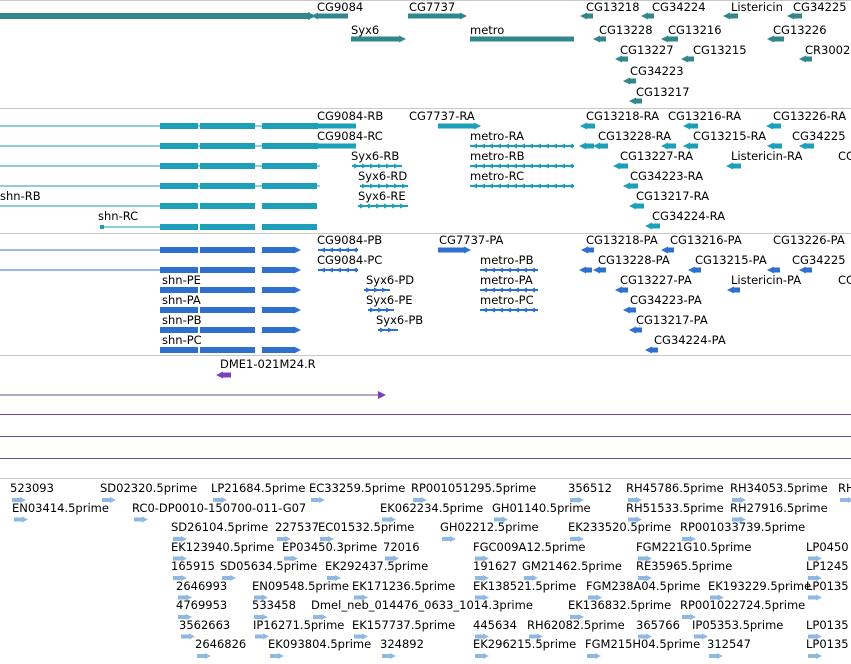  Describe the element at coordinates (576, 624) in the screenshot. I see `est-label: RH62082.5prime` at that location.